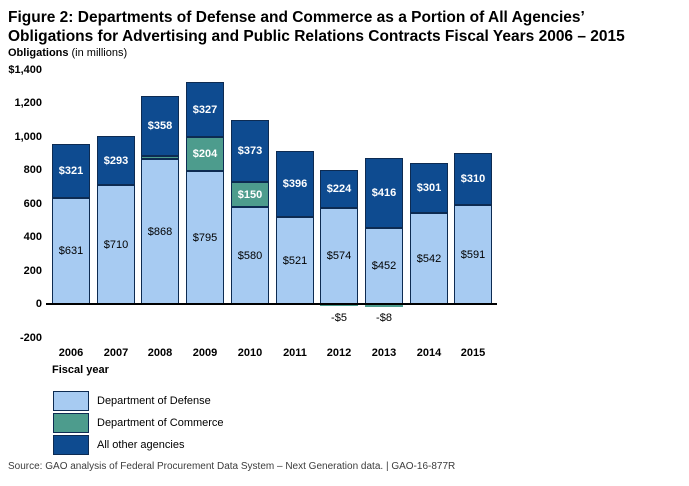 Image resolution: width=689 pixels, height=486 pixels. I want to click on bar-segment-all-other-agencies-2007: $293, so click(116, 160).